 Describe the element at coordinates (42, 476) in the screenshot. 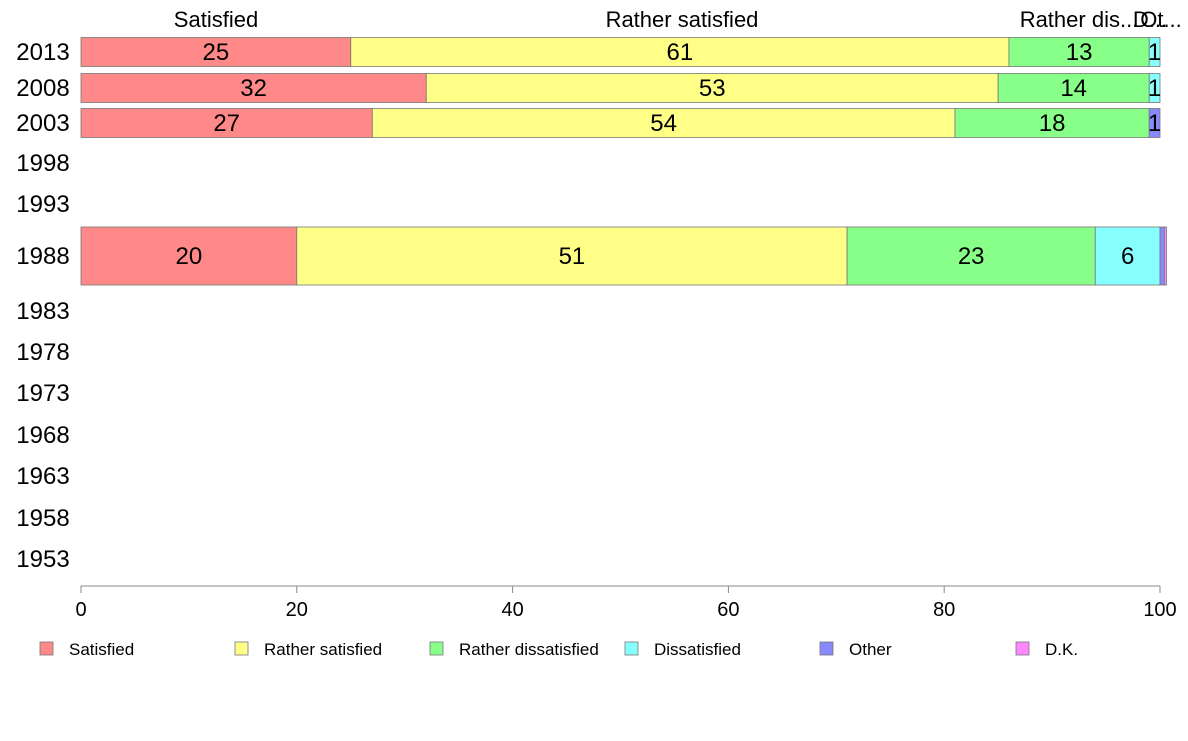

I see `year-label: 1963` at that location.